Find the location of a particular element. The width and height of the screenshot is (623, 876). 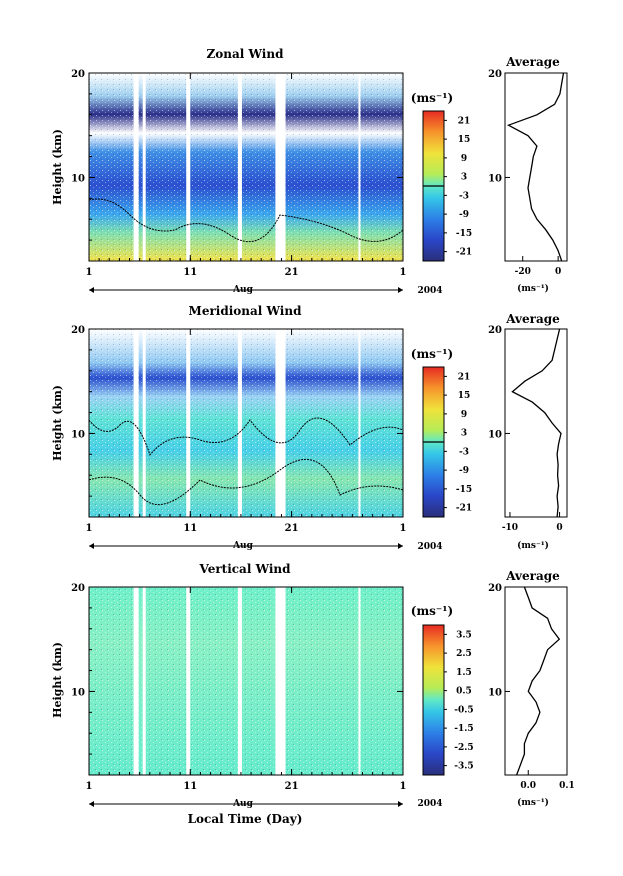

y-axis: 10 20 is located at coordinates (237, 165).